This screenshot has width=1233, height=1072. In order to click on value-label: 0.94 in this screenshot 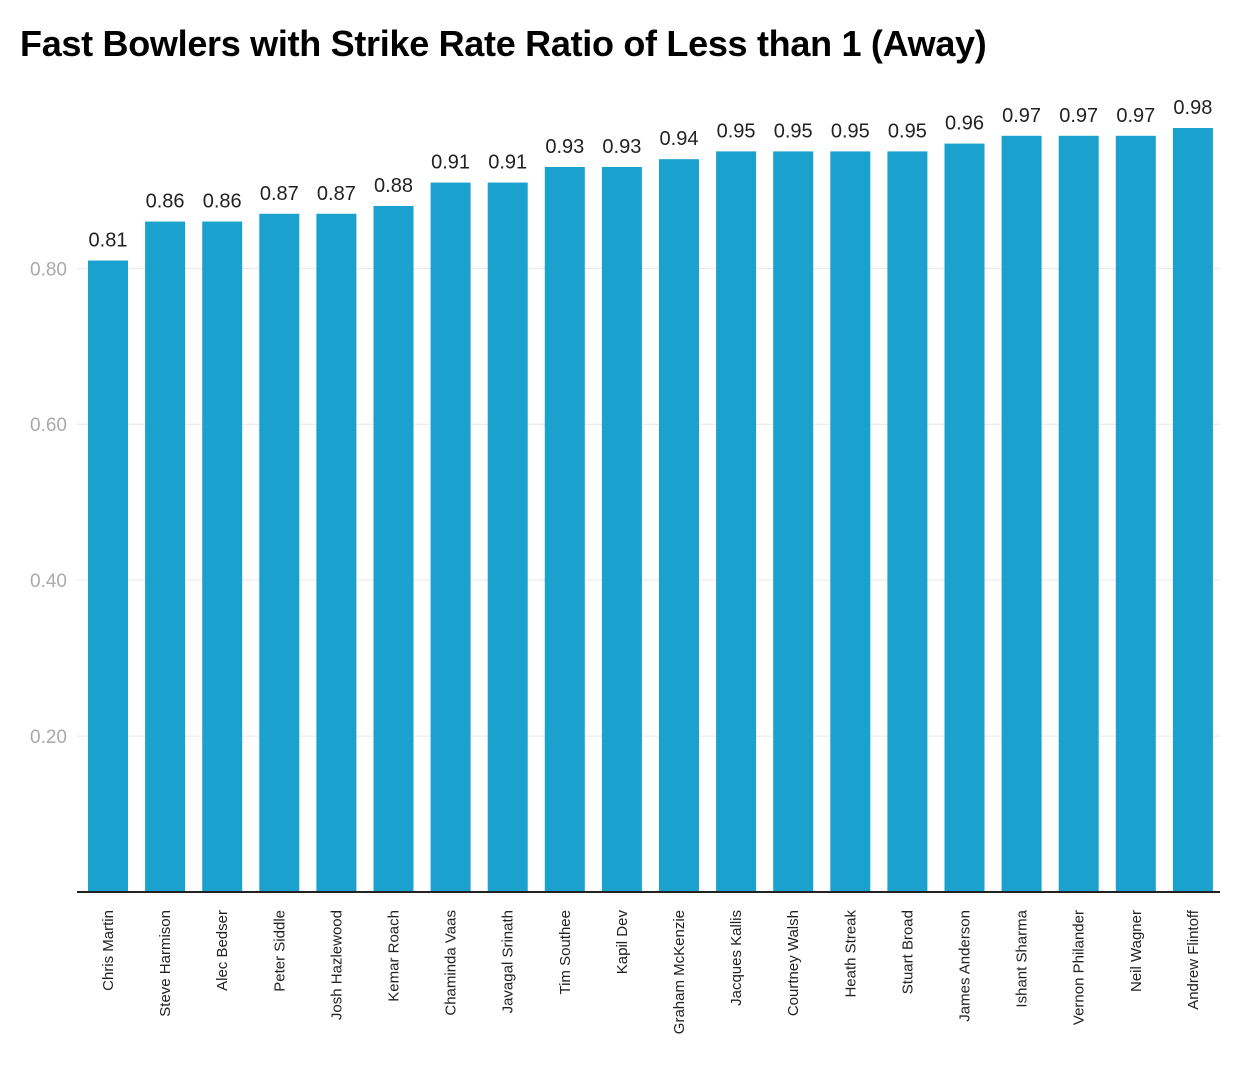, I will do `click(679, 139)`.